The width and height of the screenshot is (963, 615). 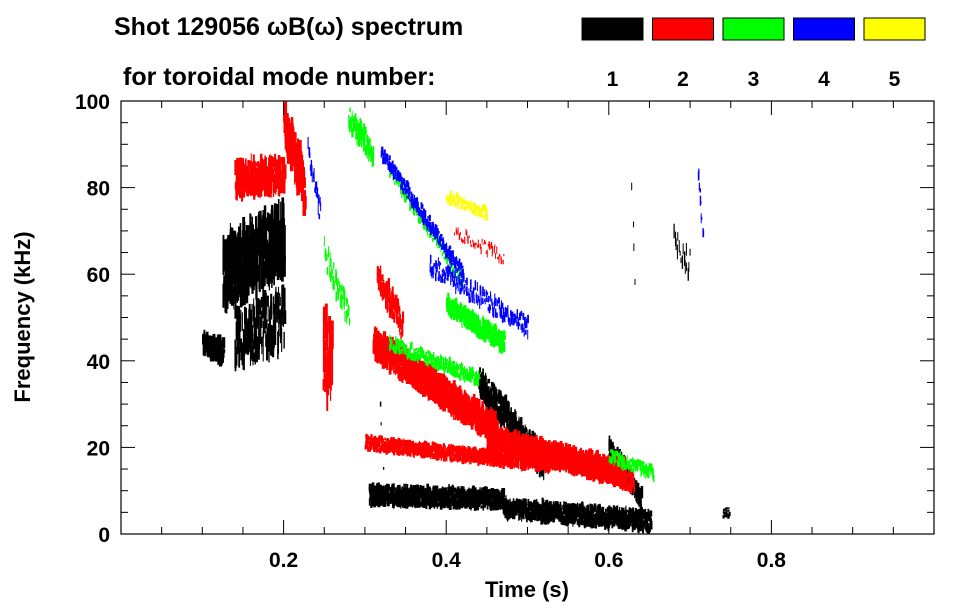 What do you see at coordinates (612, 54) in the screenshot?
I see `legend-item-1: 1` at bounding box center [612, 54].